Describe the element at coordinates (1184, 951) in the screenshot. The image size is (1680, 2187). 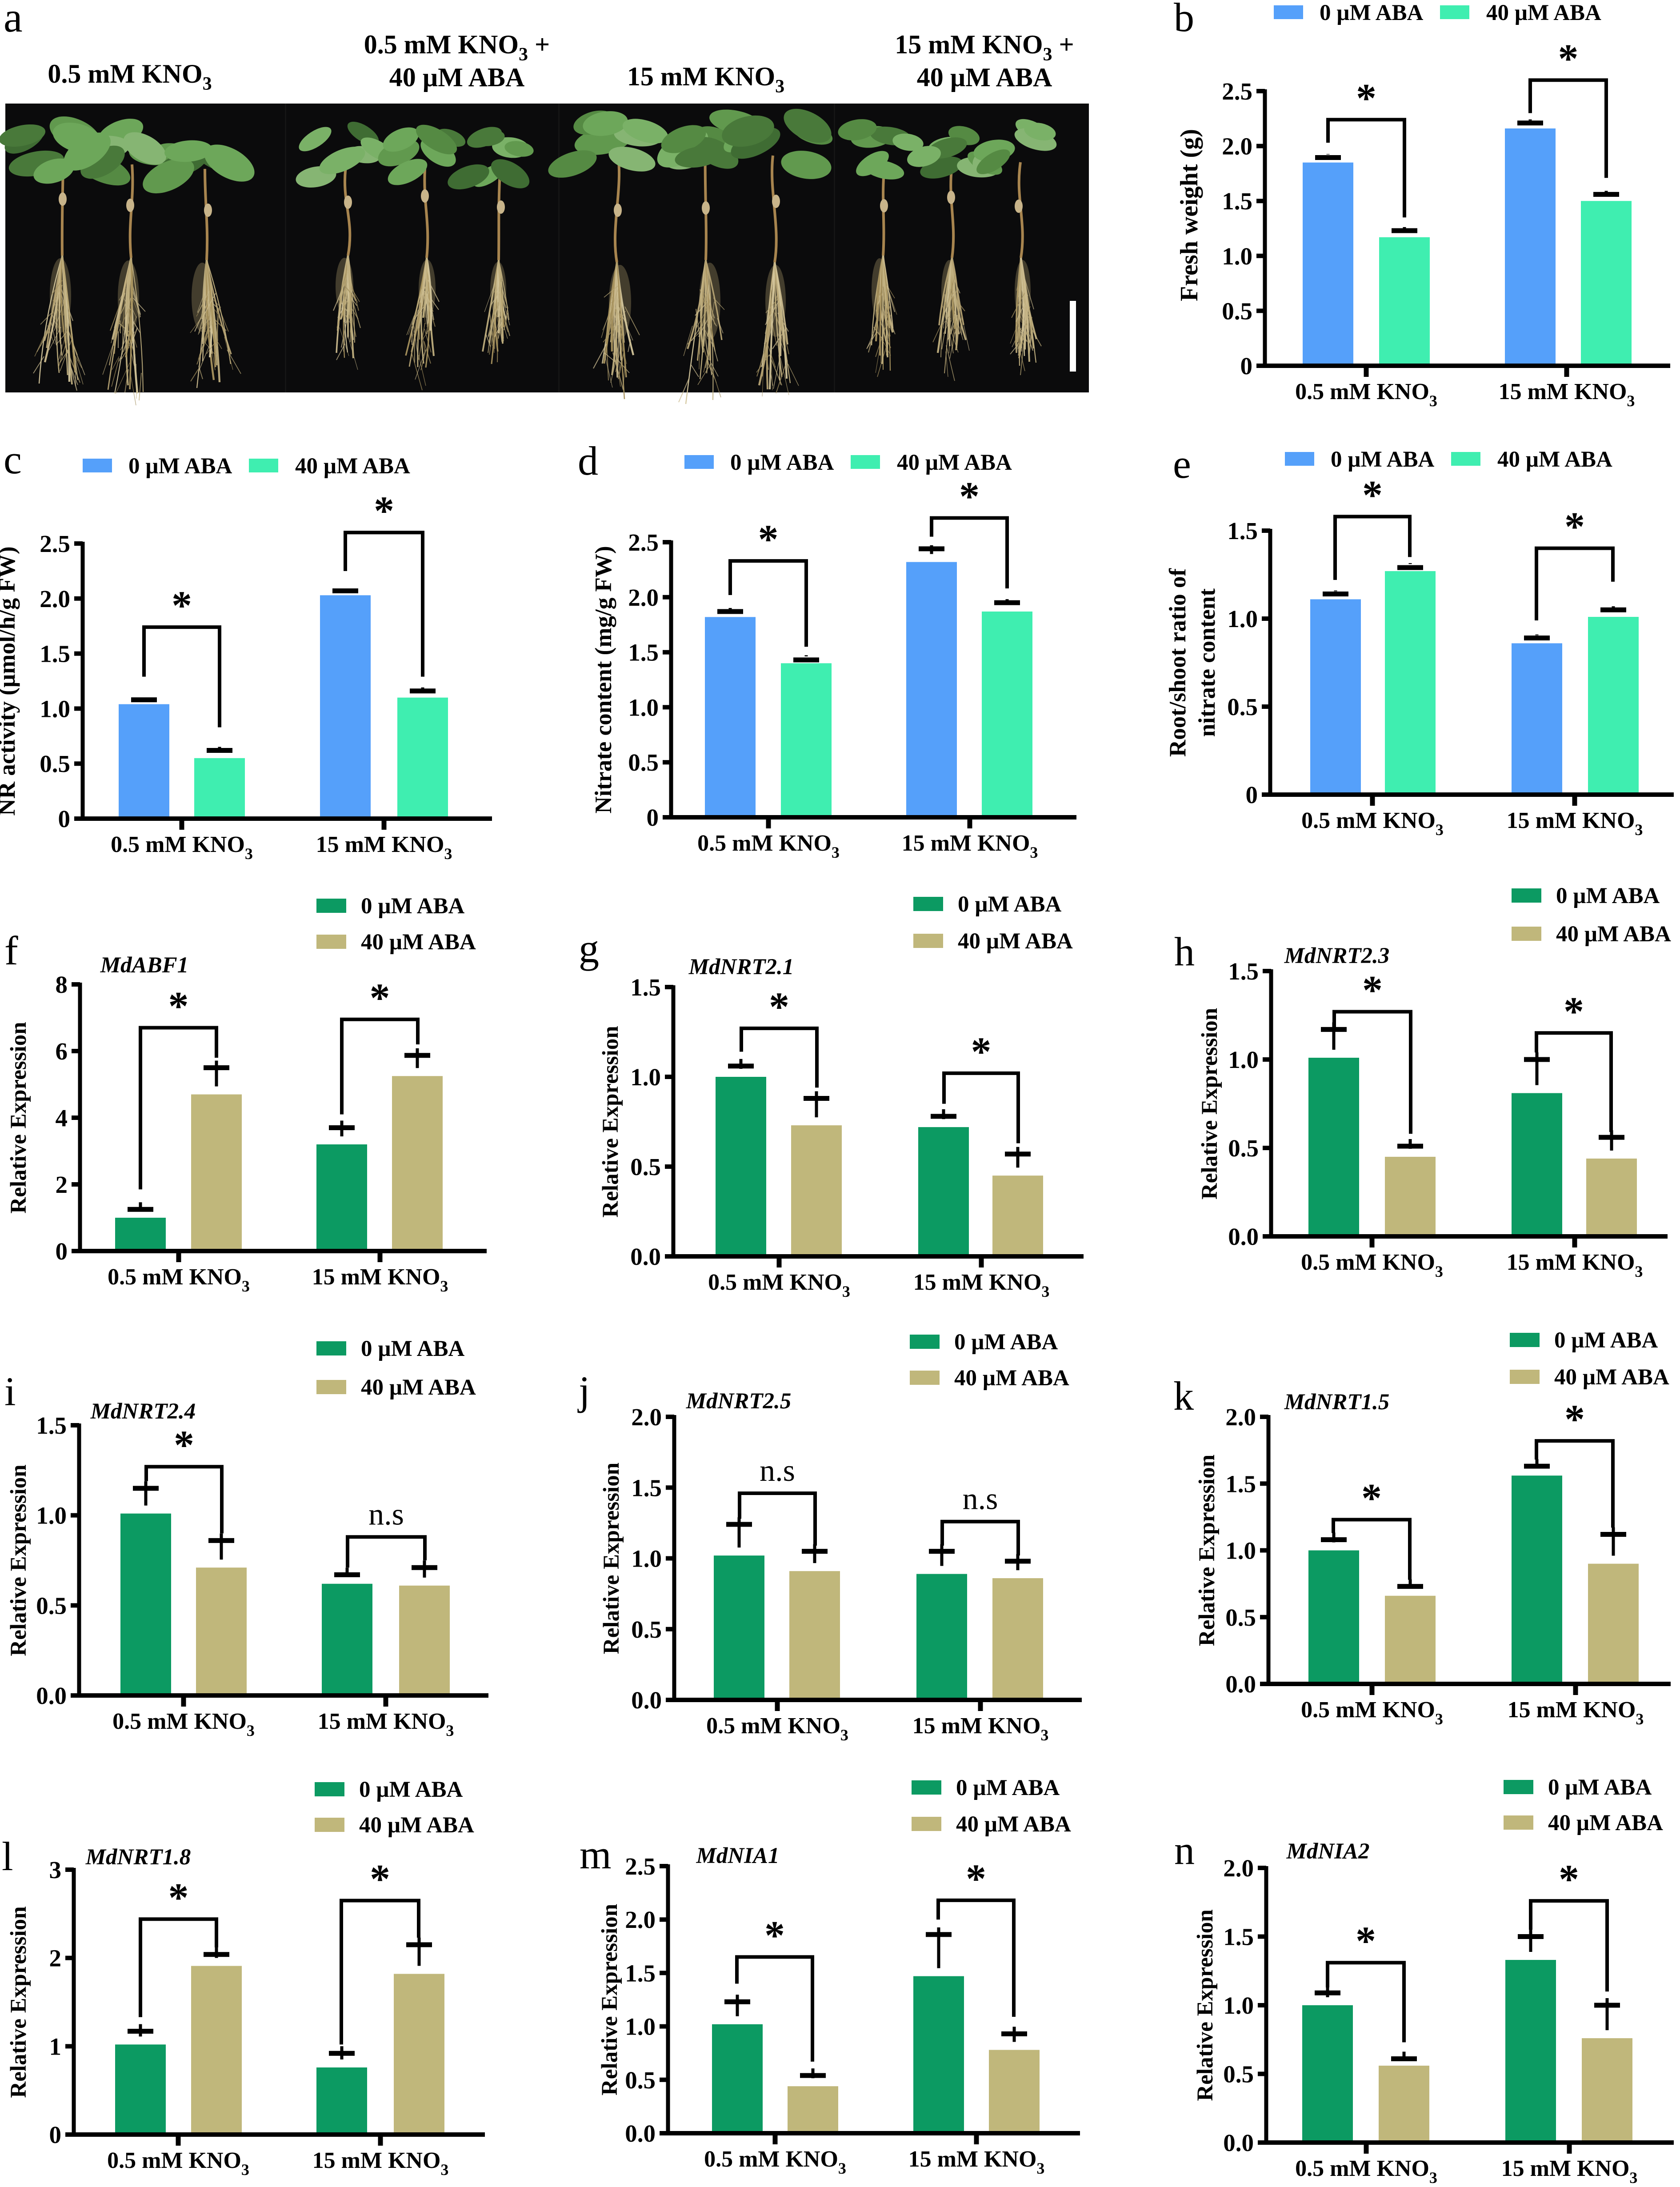
I see `svg-text: h` at that location.